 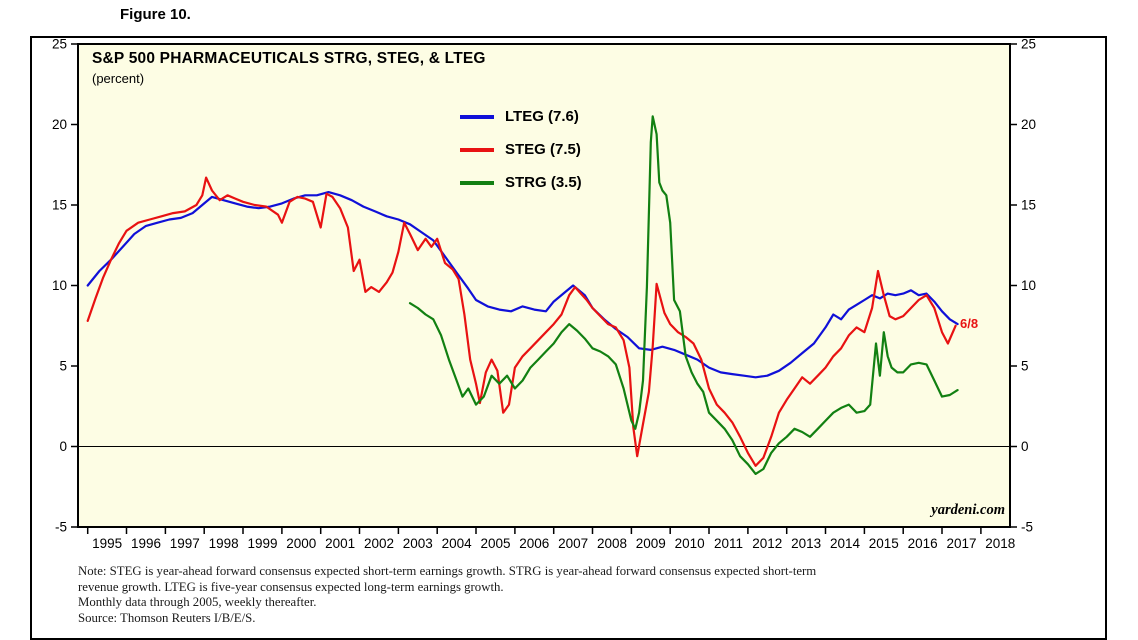 I want to click on legend-label-steg: STEG (7.5), so click(x=543, y=149).